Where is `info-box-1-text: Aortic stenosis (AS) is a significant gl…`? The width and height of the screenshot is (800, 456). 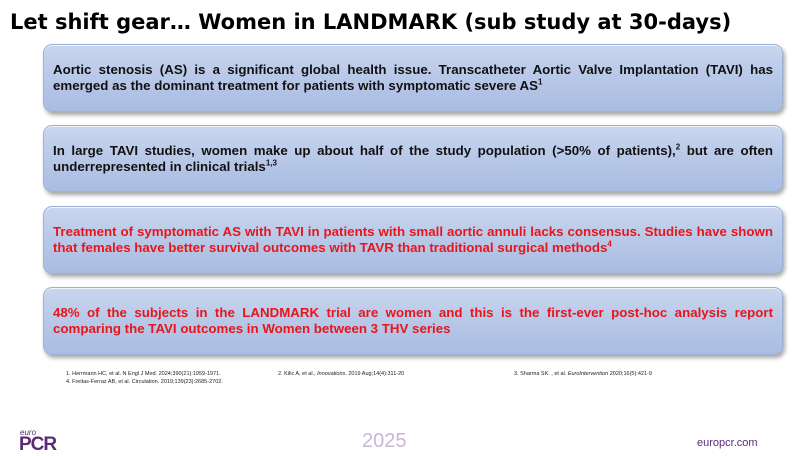
info-box-1-text: Aortic stenosis (AS) is a significant gl… is located at coordinates (413, 77).